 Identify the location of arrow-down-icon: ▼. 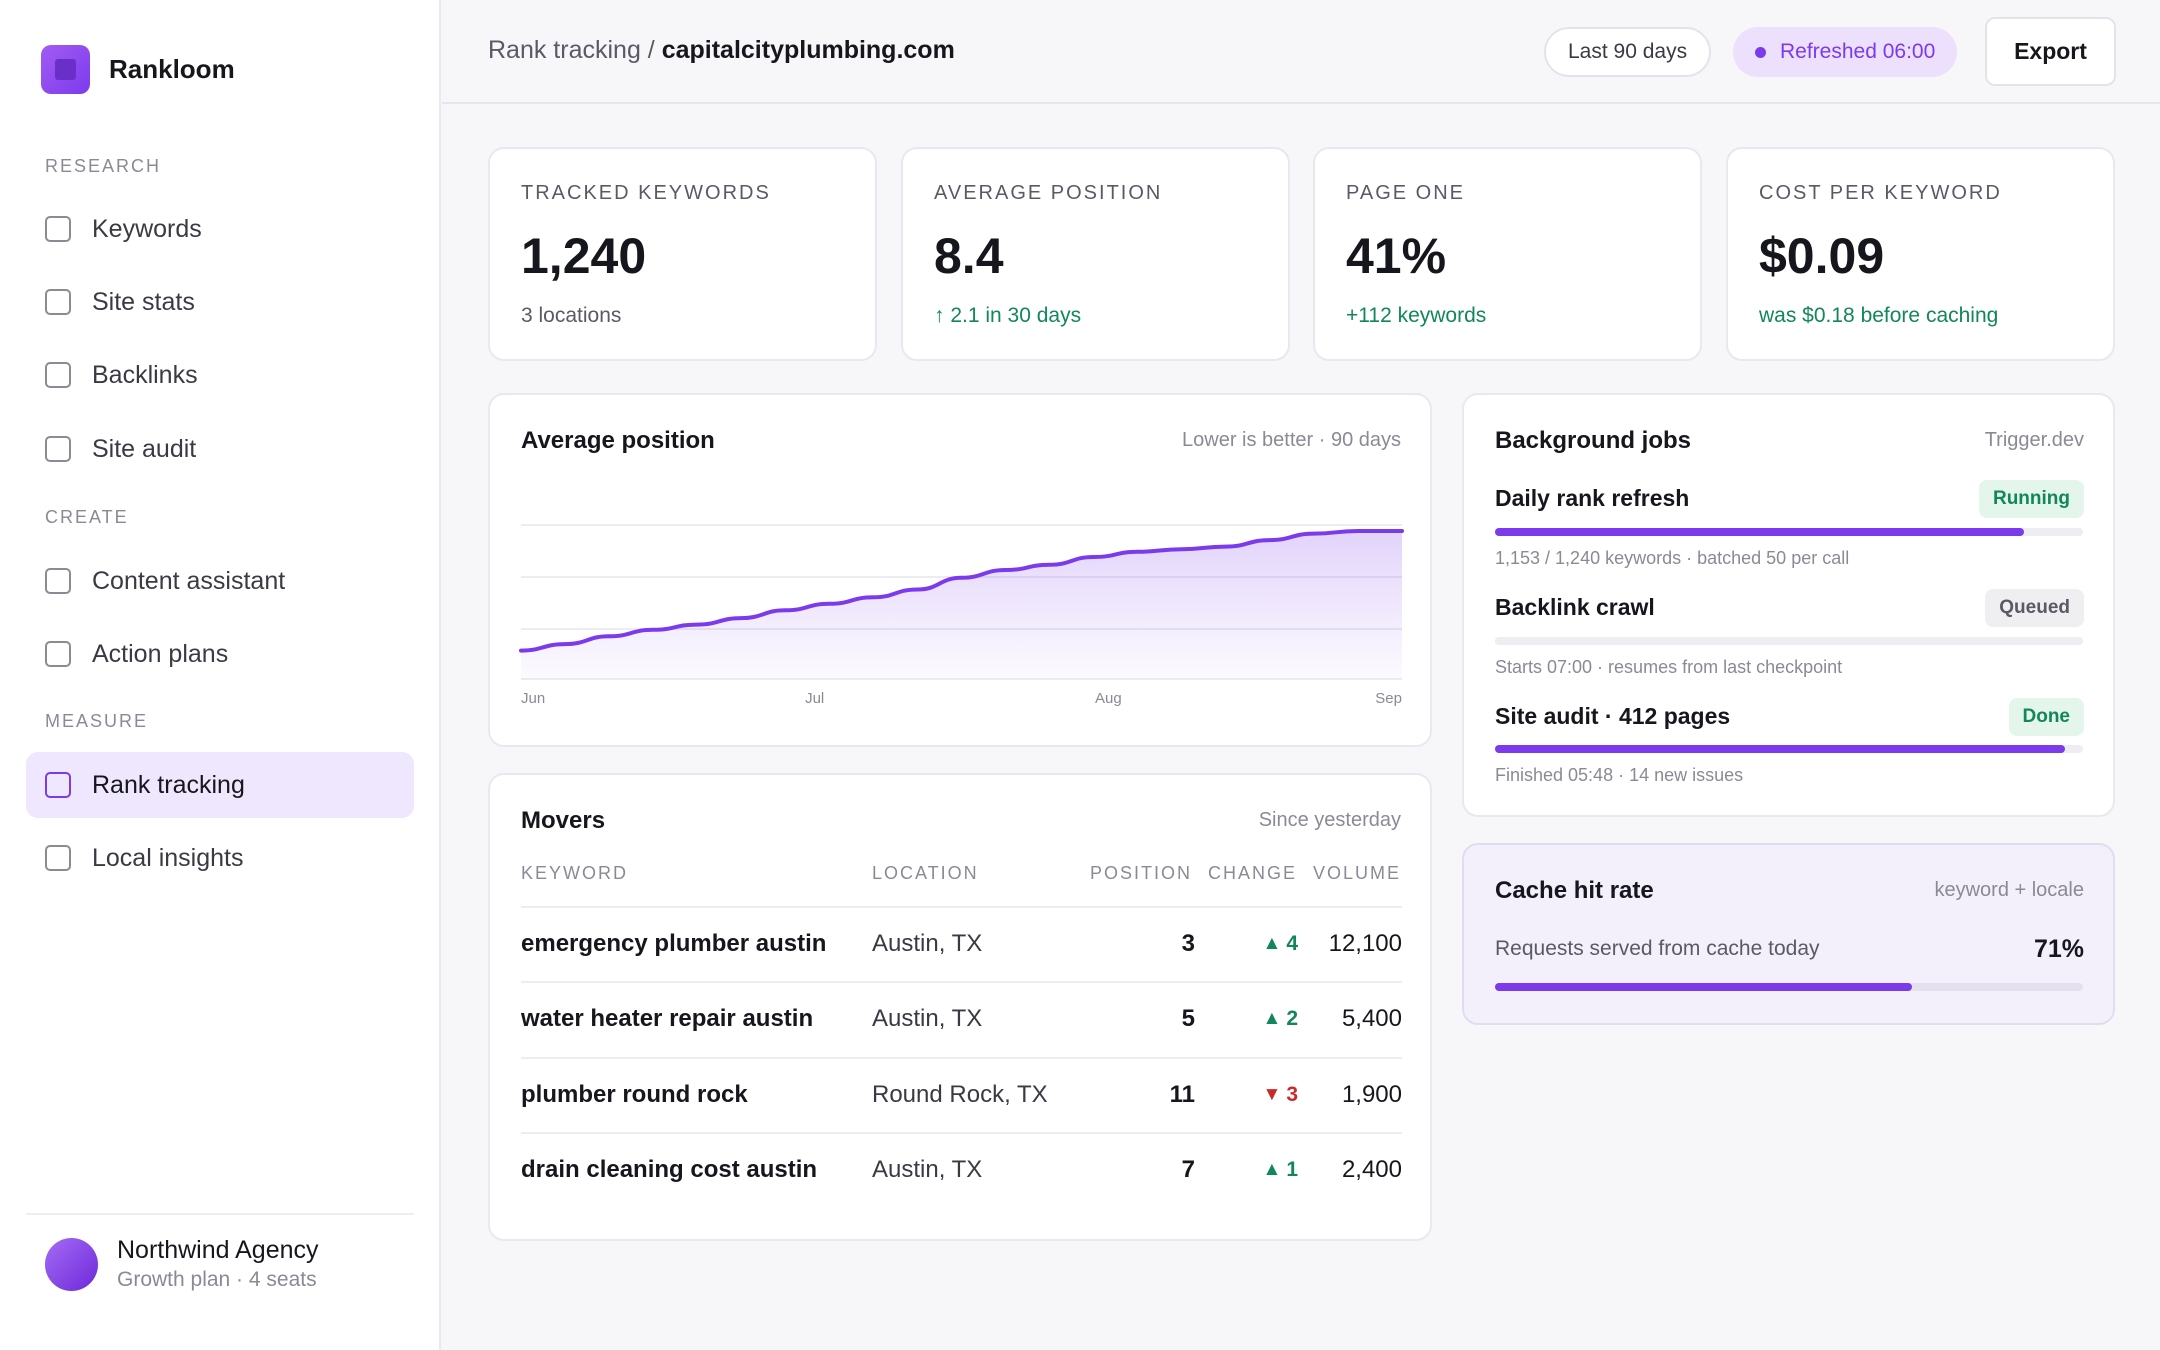
(1272, 1094).